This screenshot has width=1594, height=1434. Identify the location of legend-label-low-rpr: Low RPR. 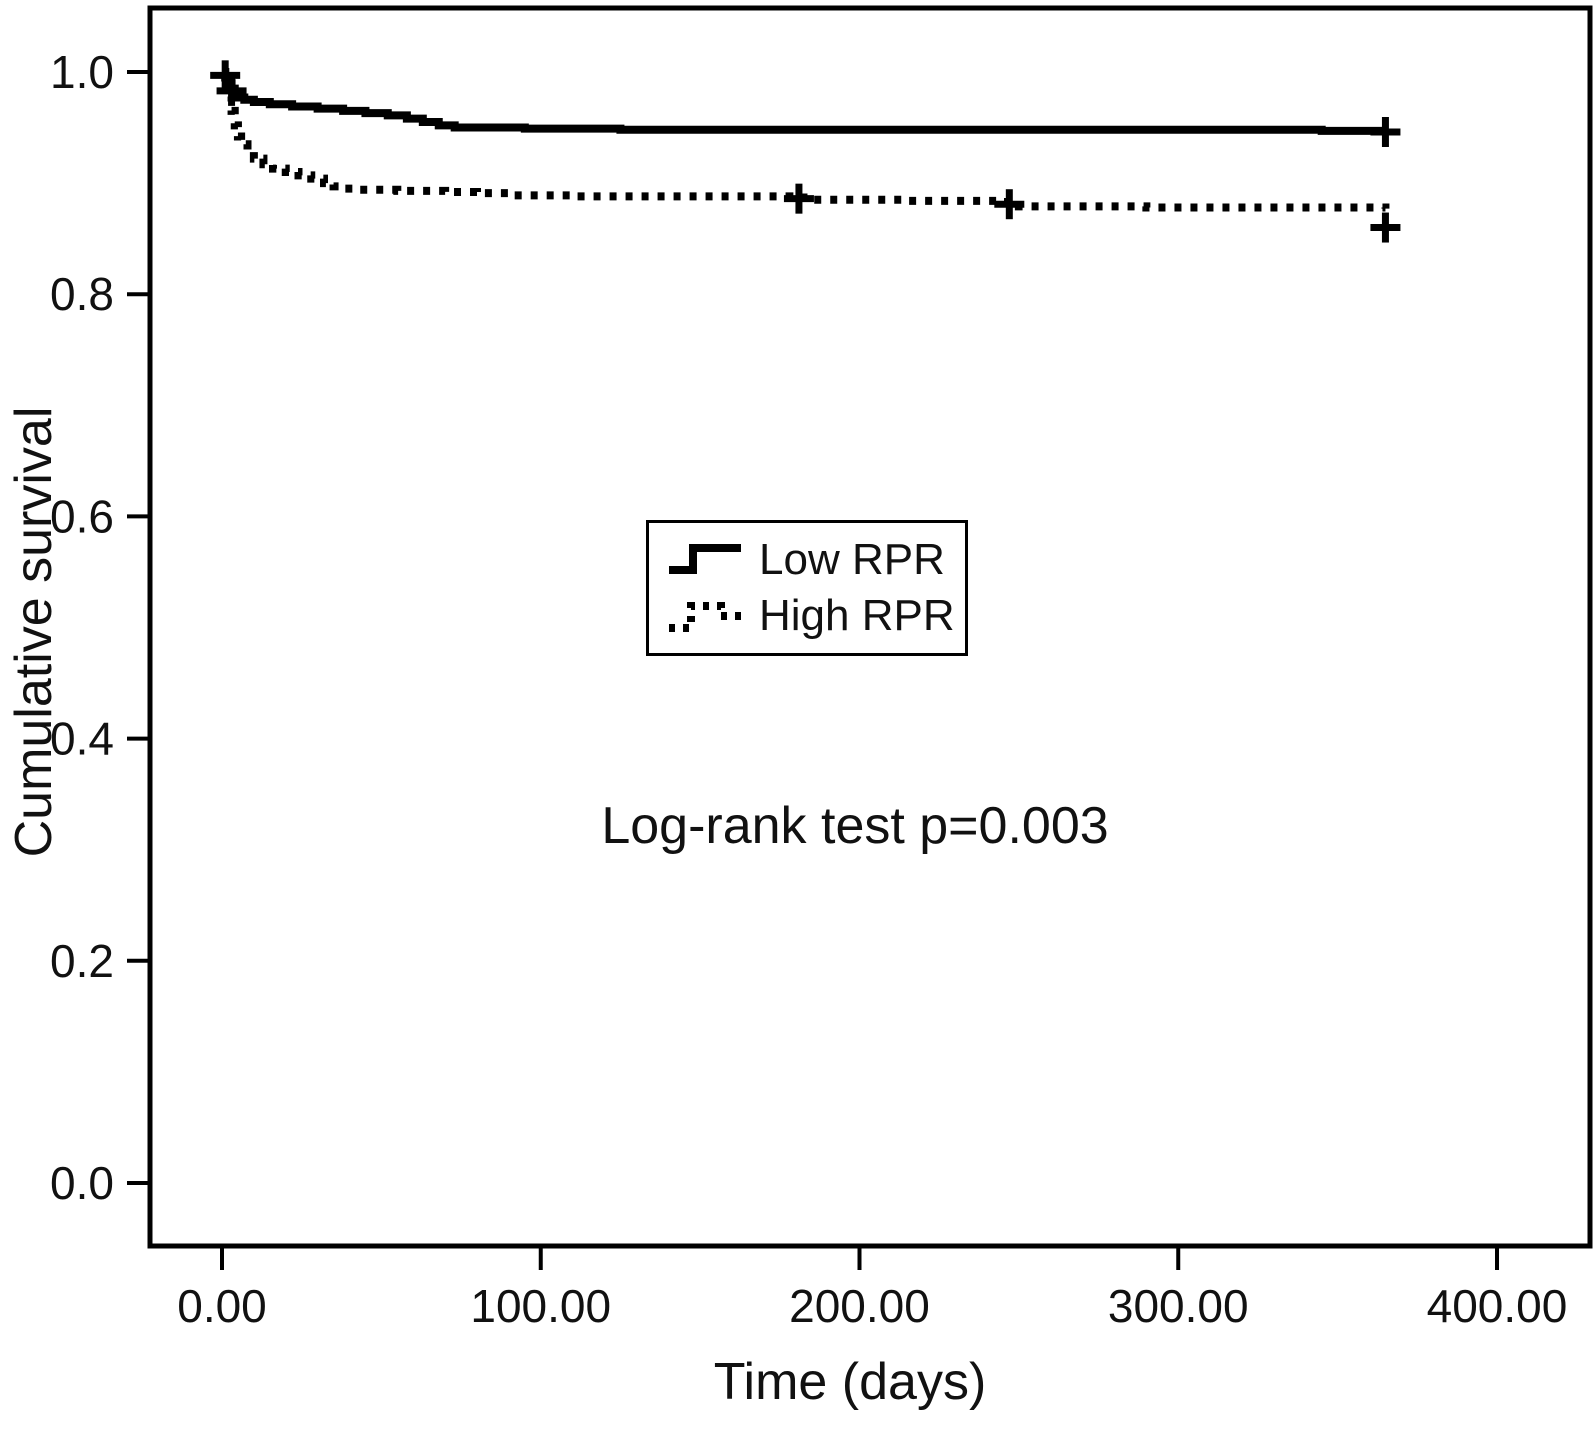
(852, 559).